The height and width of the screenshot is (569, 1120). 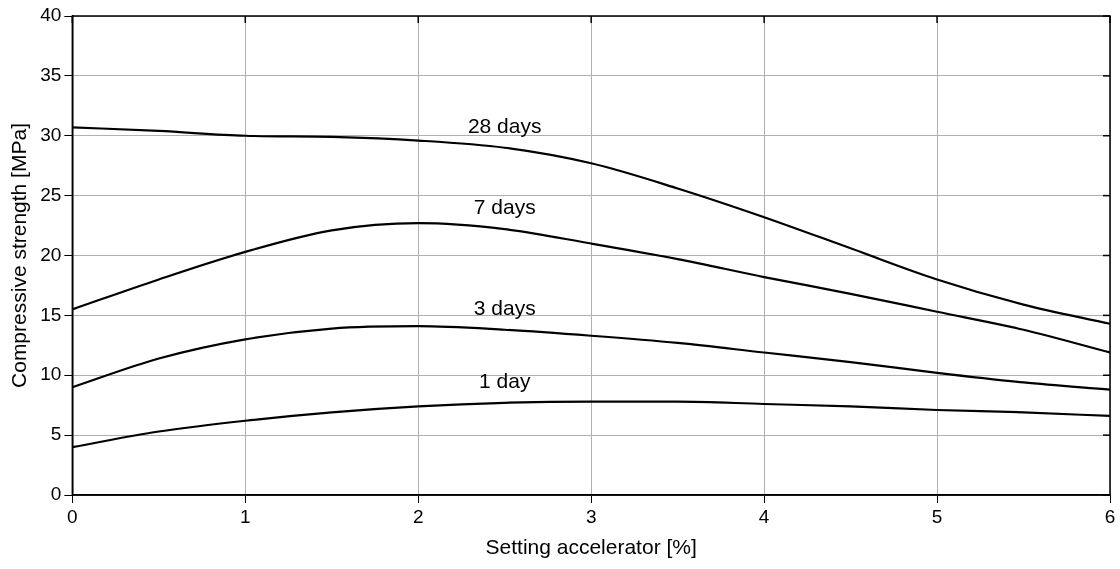 I want to click on series-label: 3 days, so click(x=504, y=308).